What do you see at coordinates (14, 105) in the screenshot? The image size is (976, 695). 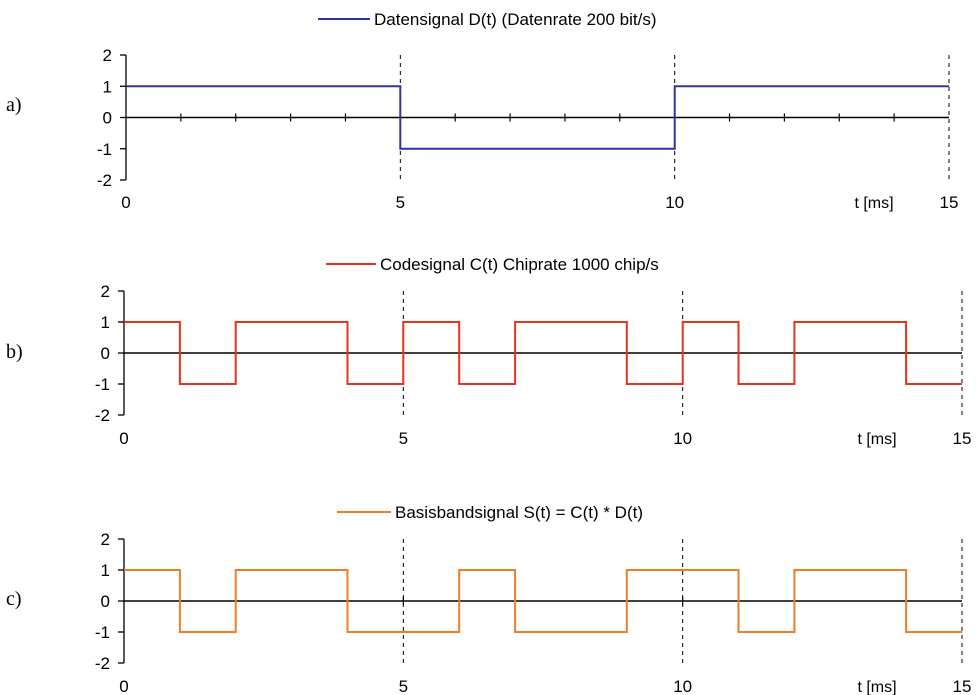 I see `panel-label: a)` at bounding box center [14, 105].